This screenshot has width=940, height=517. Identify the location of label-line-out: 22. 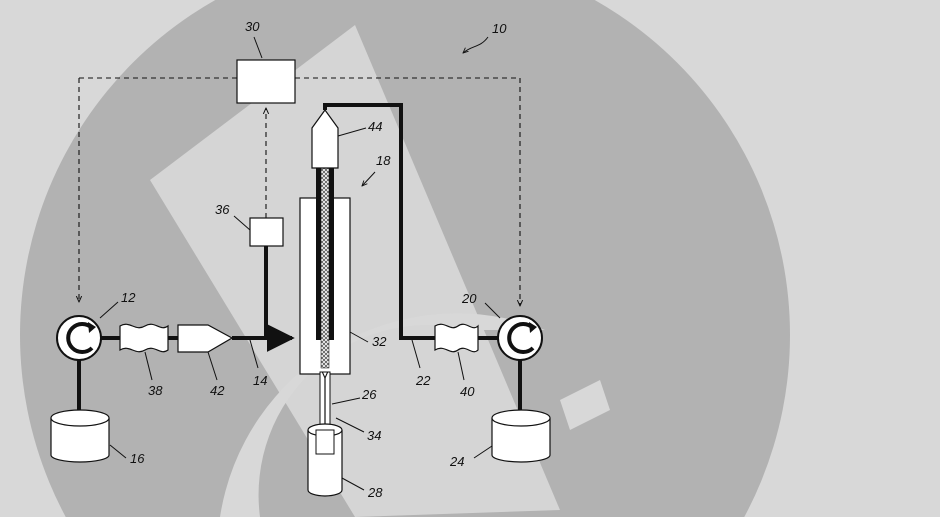
(423, 380).